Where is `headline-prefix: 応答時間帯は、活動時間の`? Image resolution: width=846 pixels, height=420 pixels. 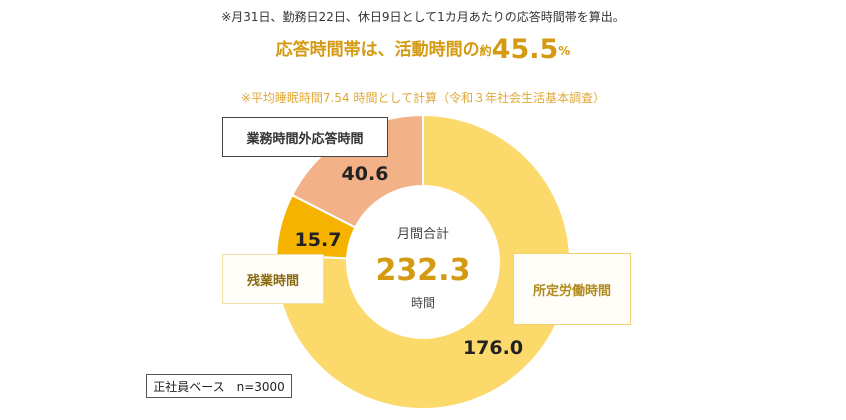
headline-prefix: 応答時間帯は、活動時間の is located at coordinates (377, 50).